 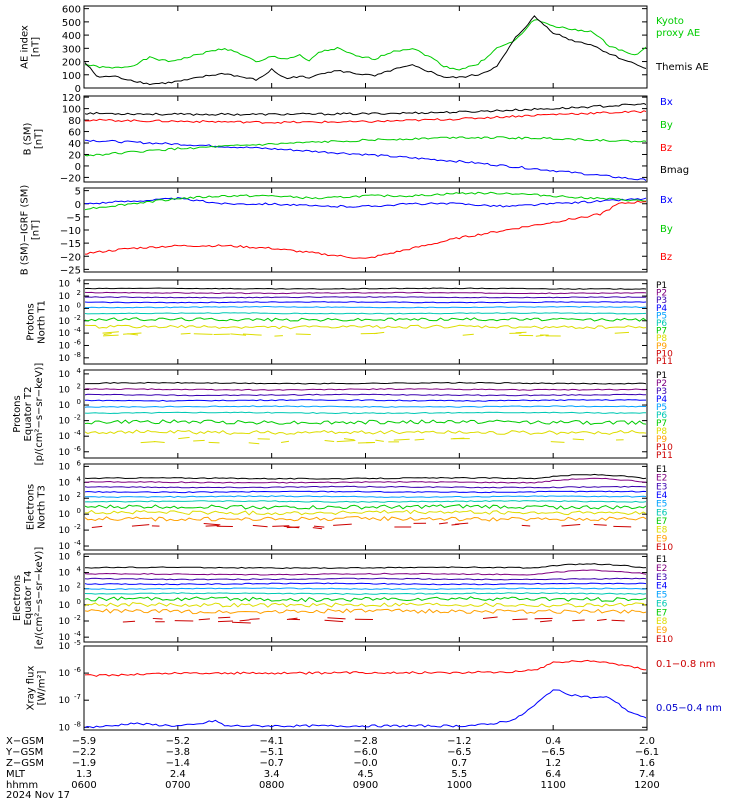 What do you see at coordinates (77, 697) in the screenshot?
I see `y-tick-exponent: -7` at bounding box center [77, 697].